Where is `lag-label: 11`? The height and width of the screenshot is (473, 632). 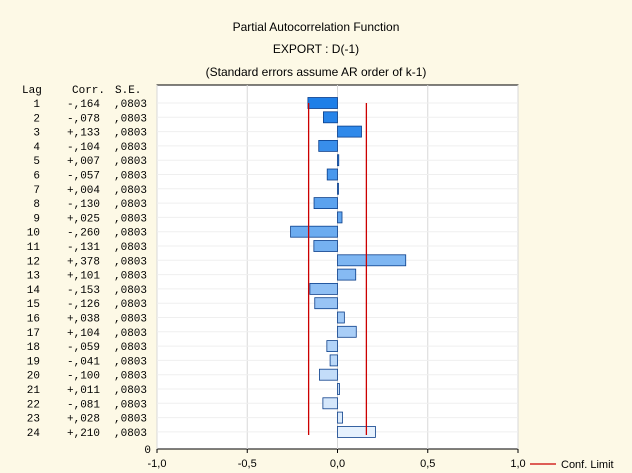
lag-label: 11 is located at coordinates (34, 248).